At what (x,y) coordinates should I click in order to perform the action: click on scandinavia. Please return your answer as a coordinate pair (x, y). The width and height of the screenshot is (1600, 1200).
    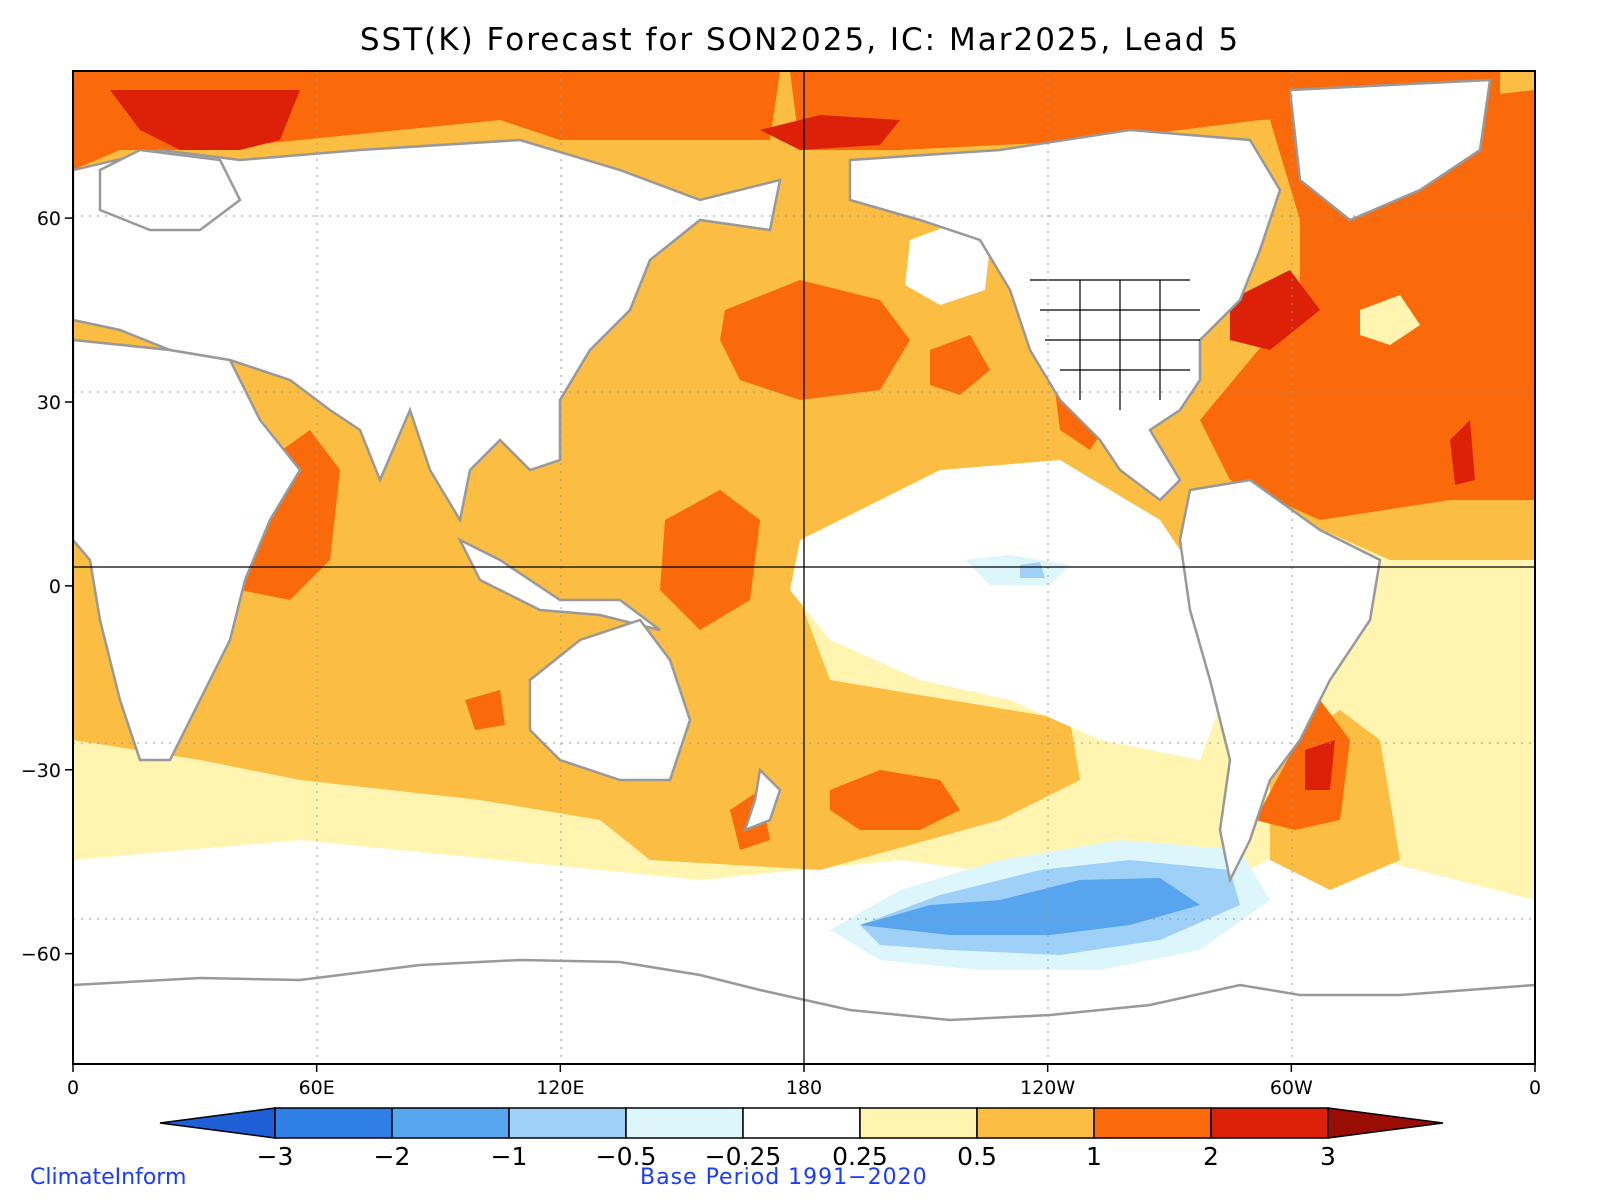
    Looking at the image, I should click on (170, 190).